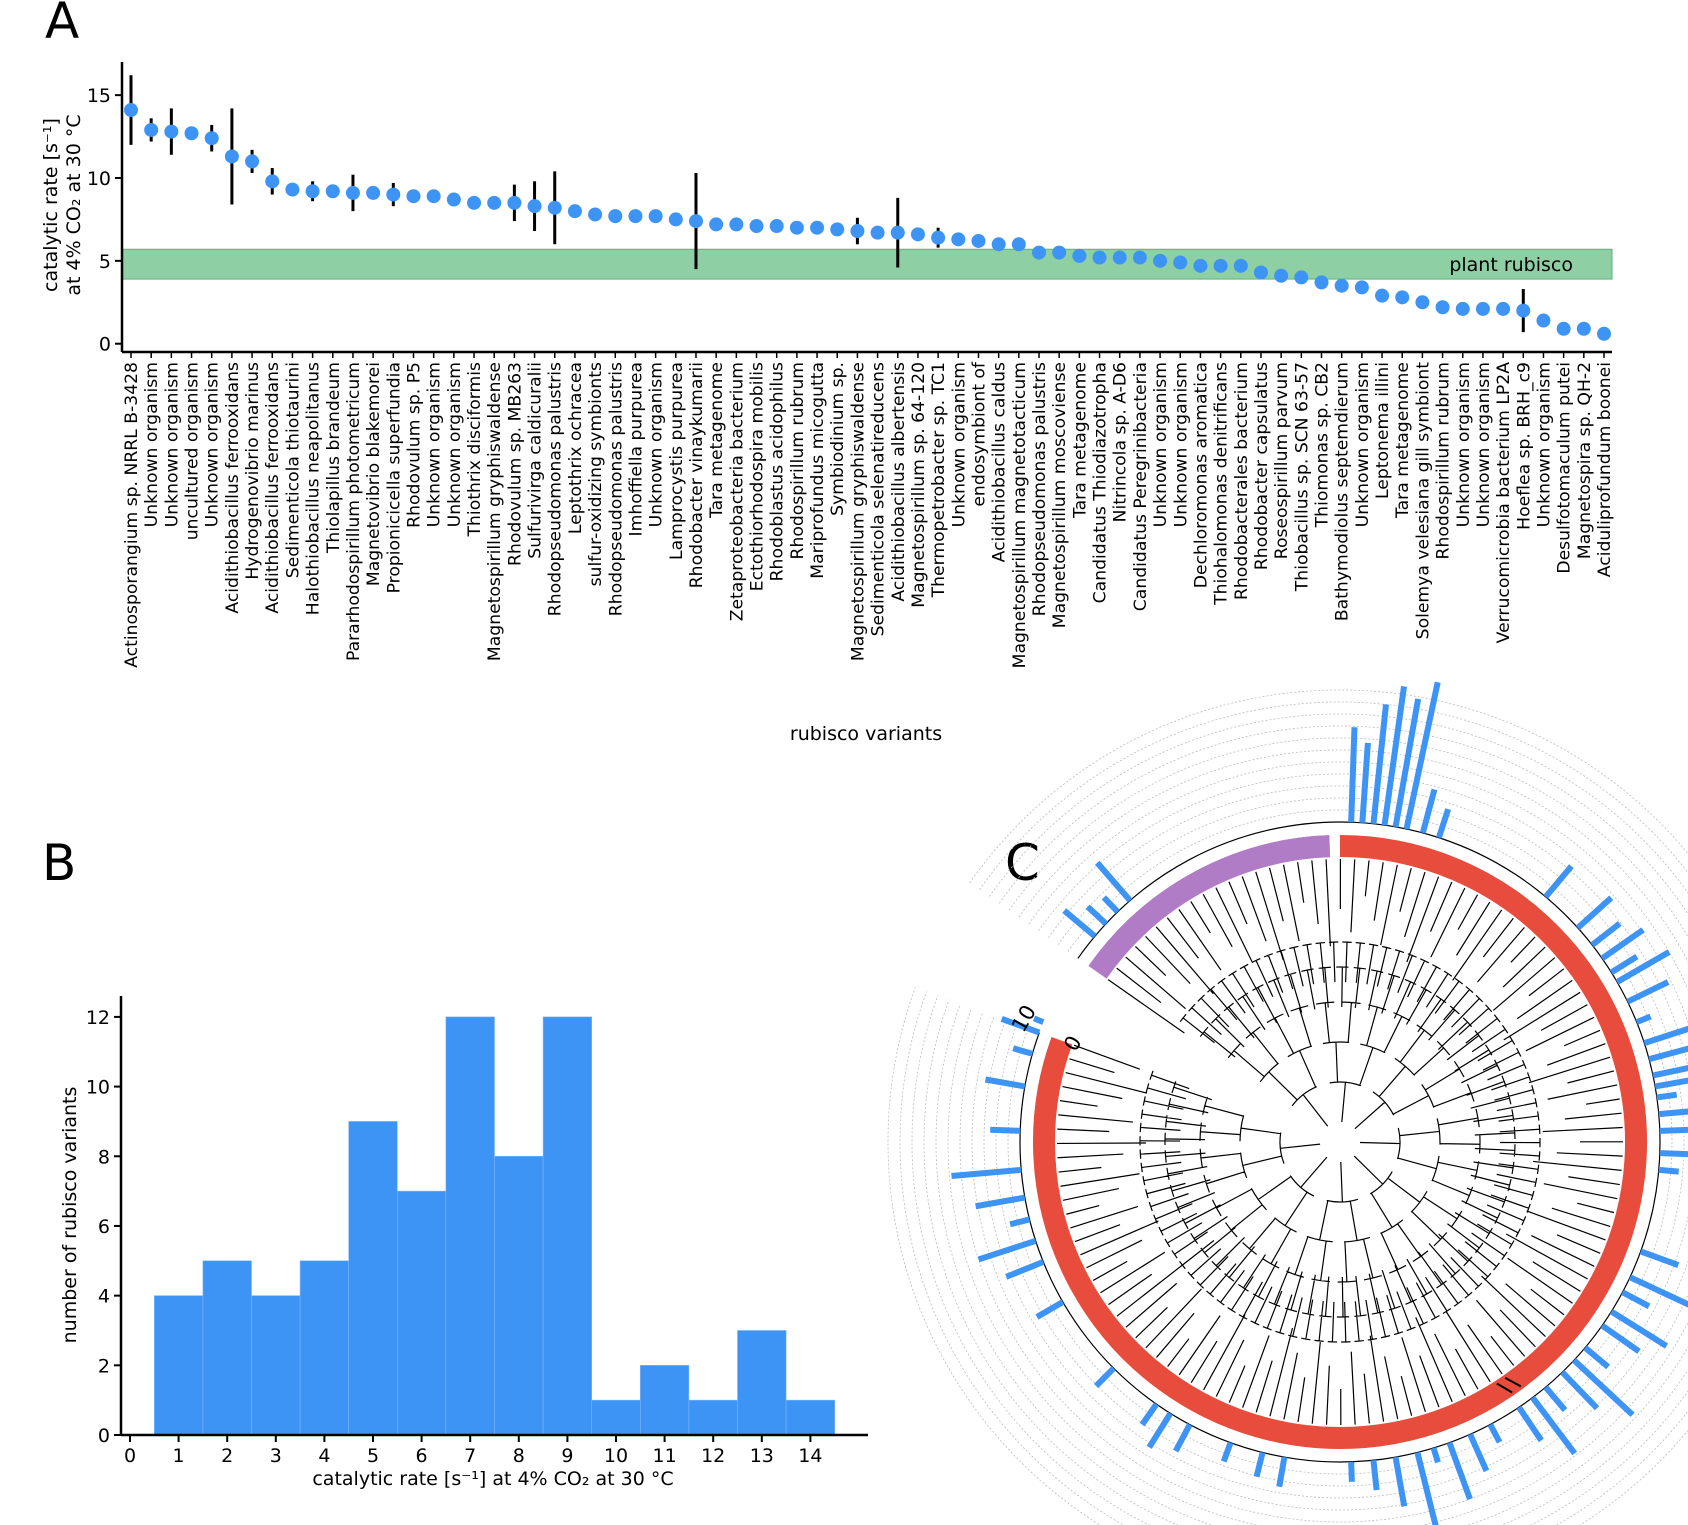 Image resolution: width=1688 pixels, height=1525 pixels. Describe the element at coordinates (758, 476) in the screenshot. I see `category-label: Ectothiorhodospira mobilis` at that location.